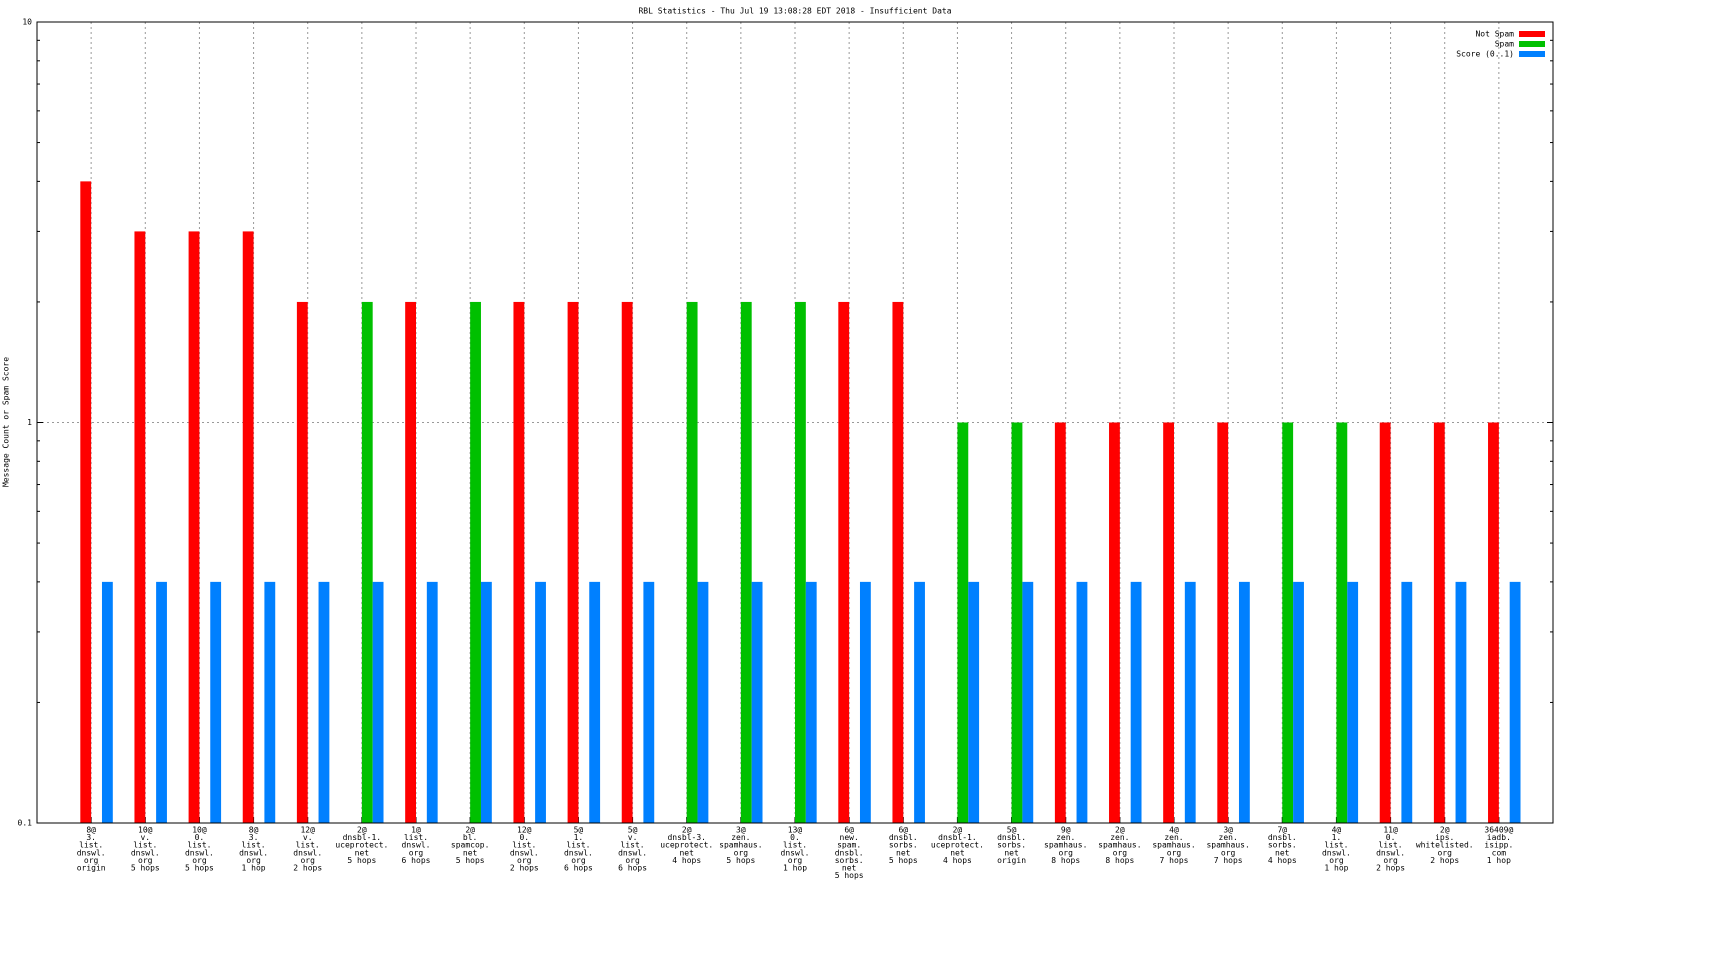  Describe the element at coordinates (1445, 845) in the screenshot. I see `x-tick-label: whitelisted.` at that location.